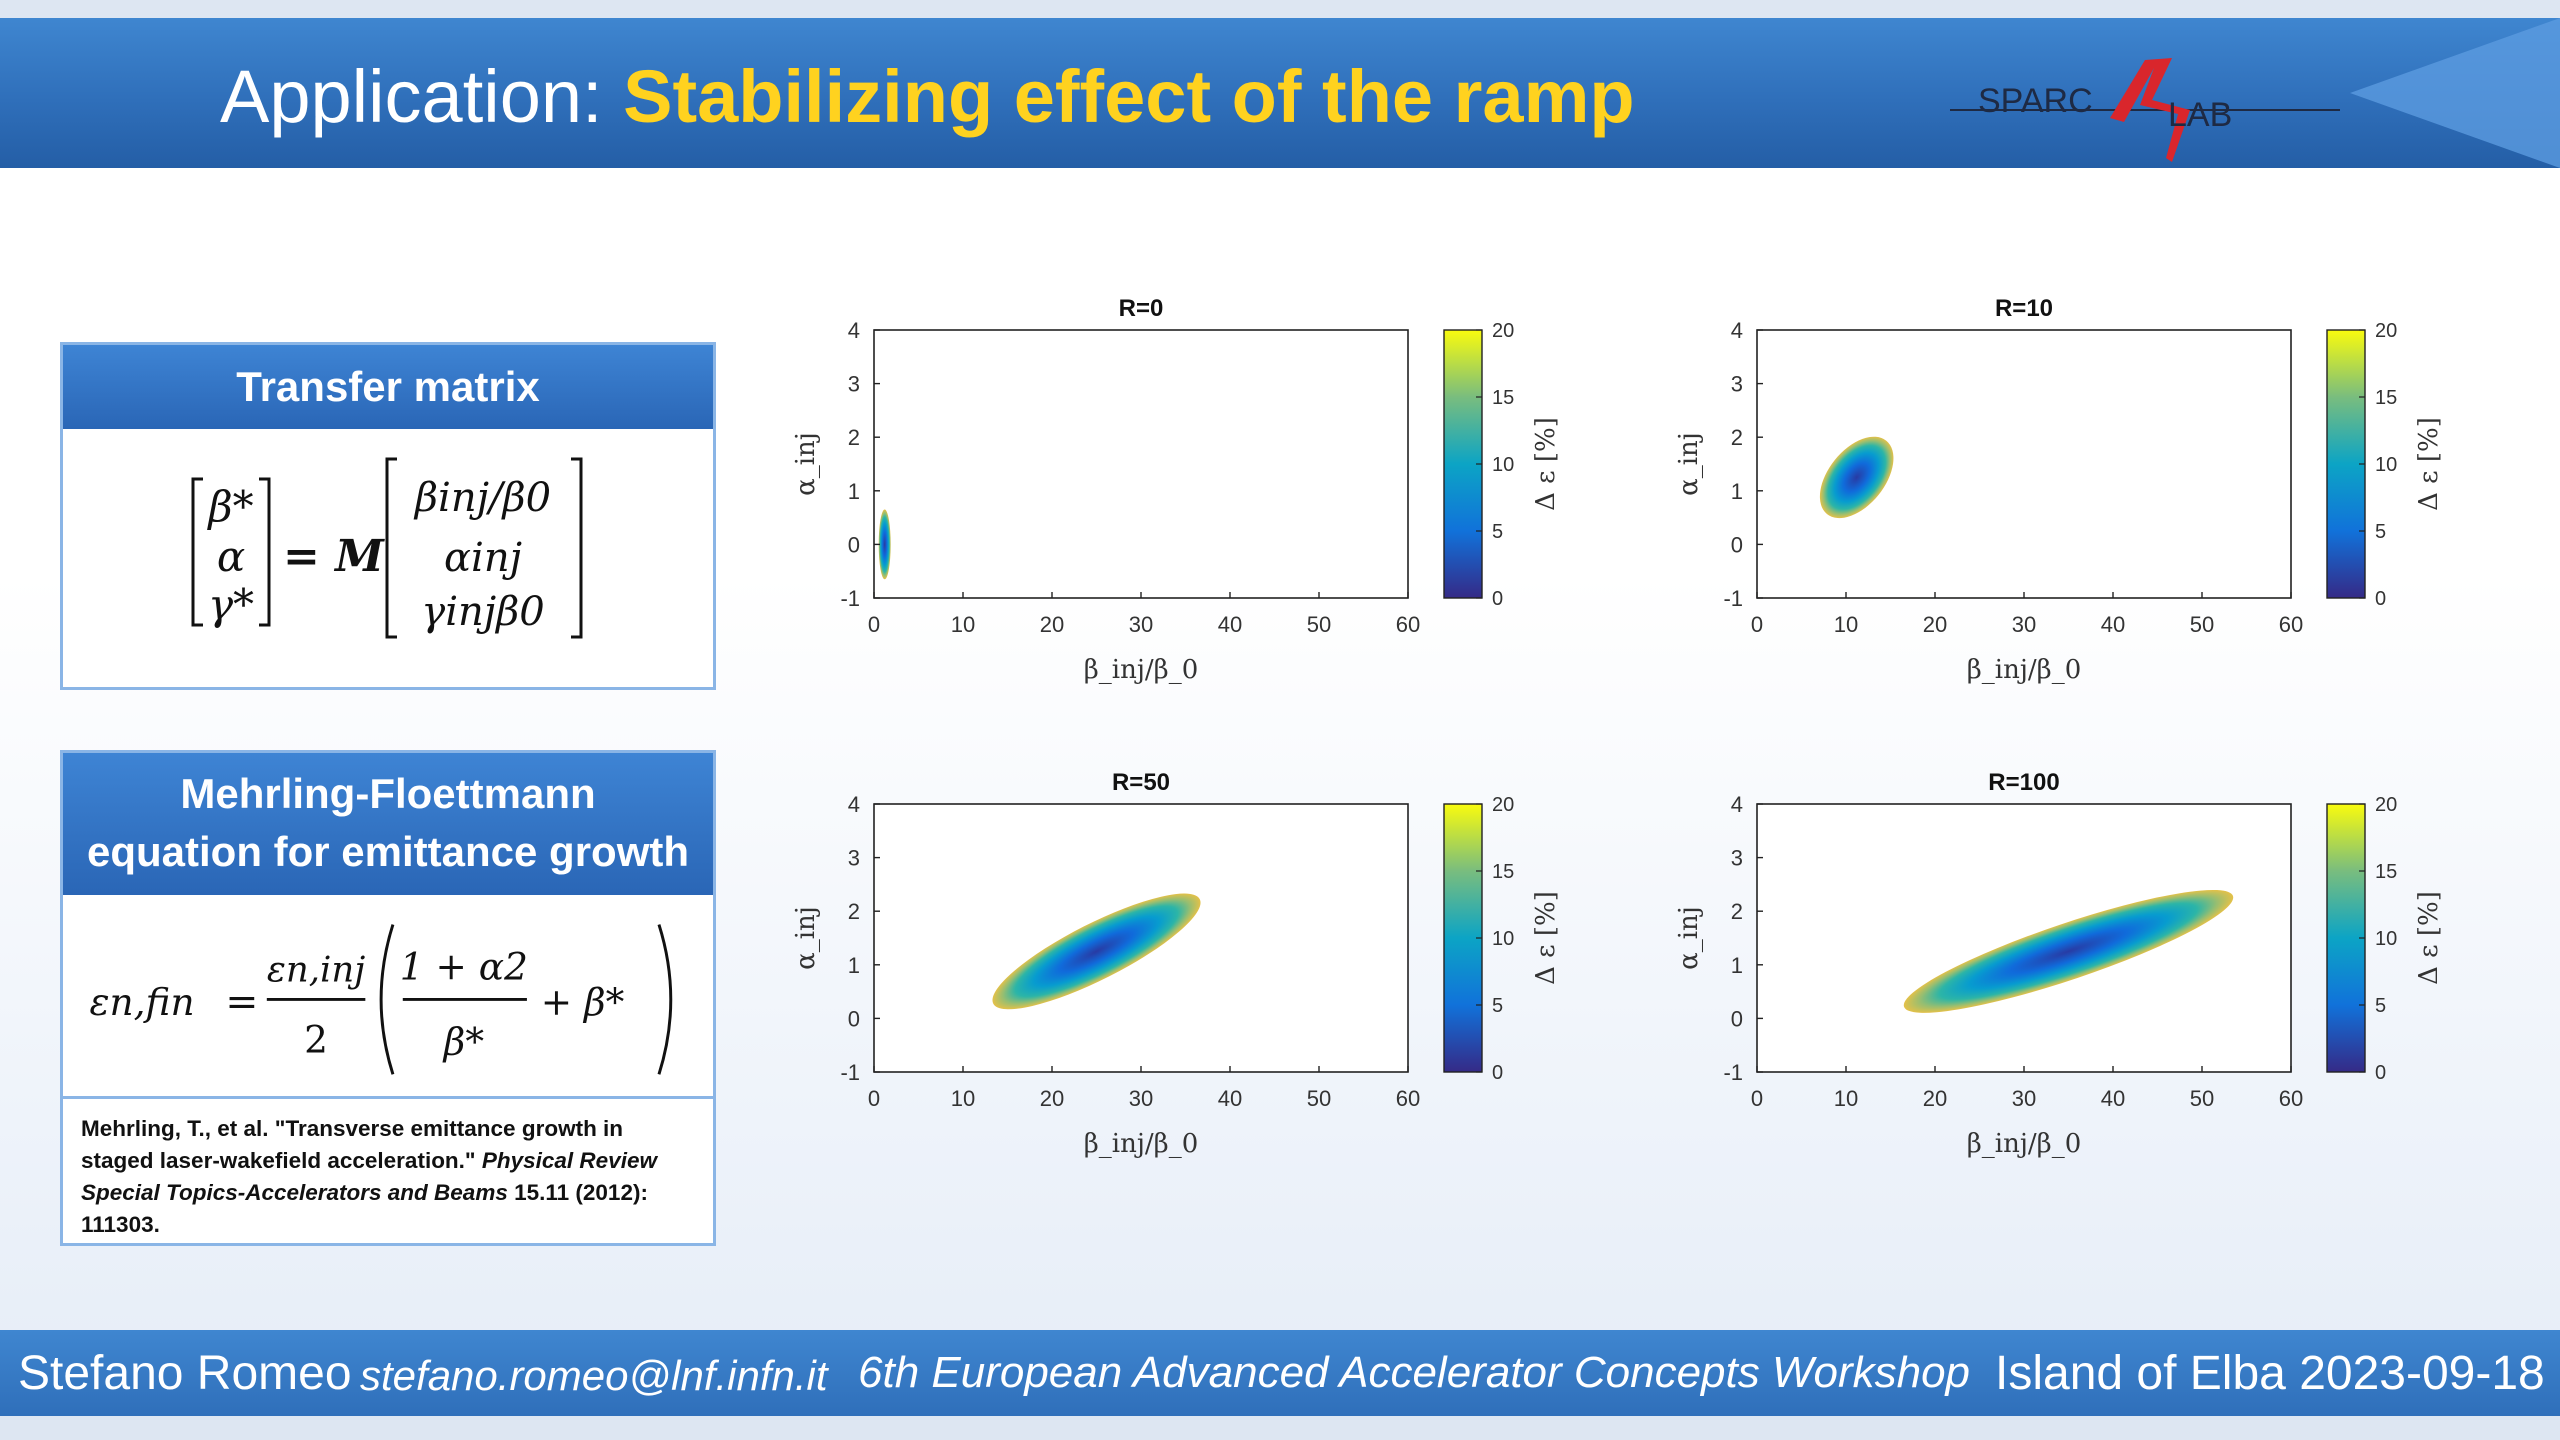  Describe the element at coordinates (2270, 1373) in the screenshot. I see `footer-place-date: Island of Elba 2023-09-18` at that location.